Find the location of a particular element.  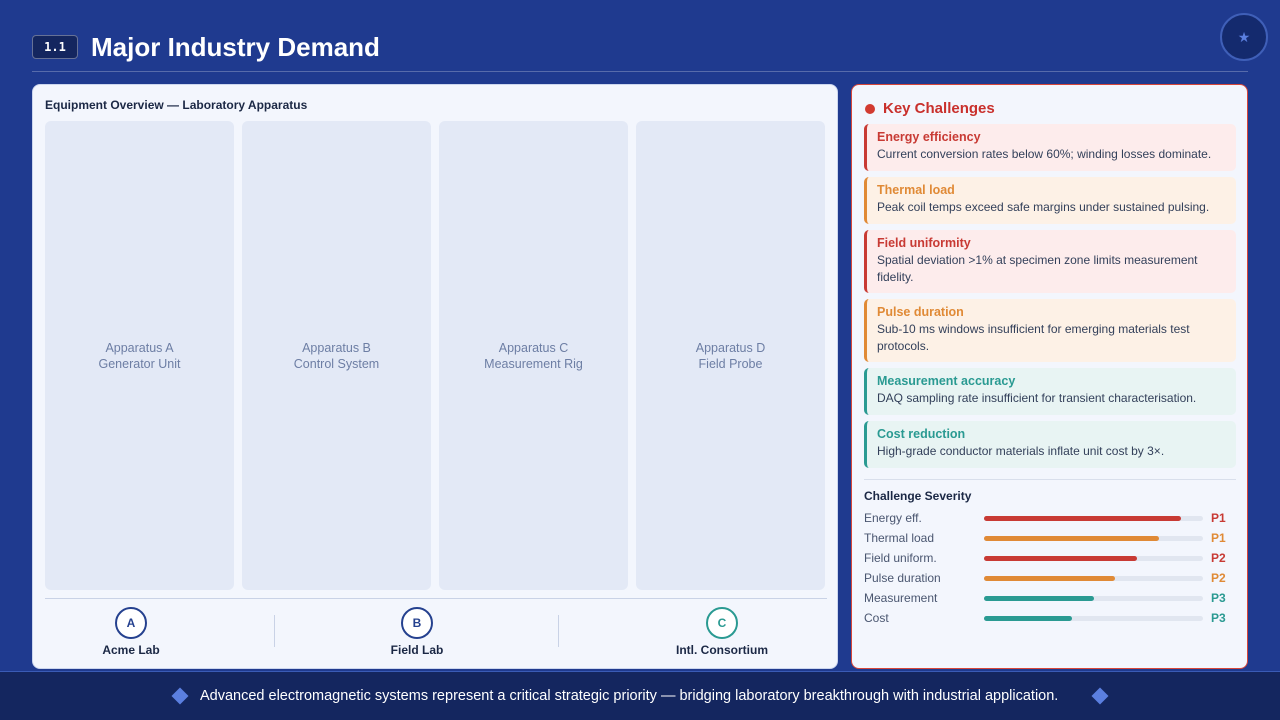

challenge-title: Energy efficiency is located at coordinates (929, 137).